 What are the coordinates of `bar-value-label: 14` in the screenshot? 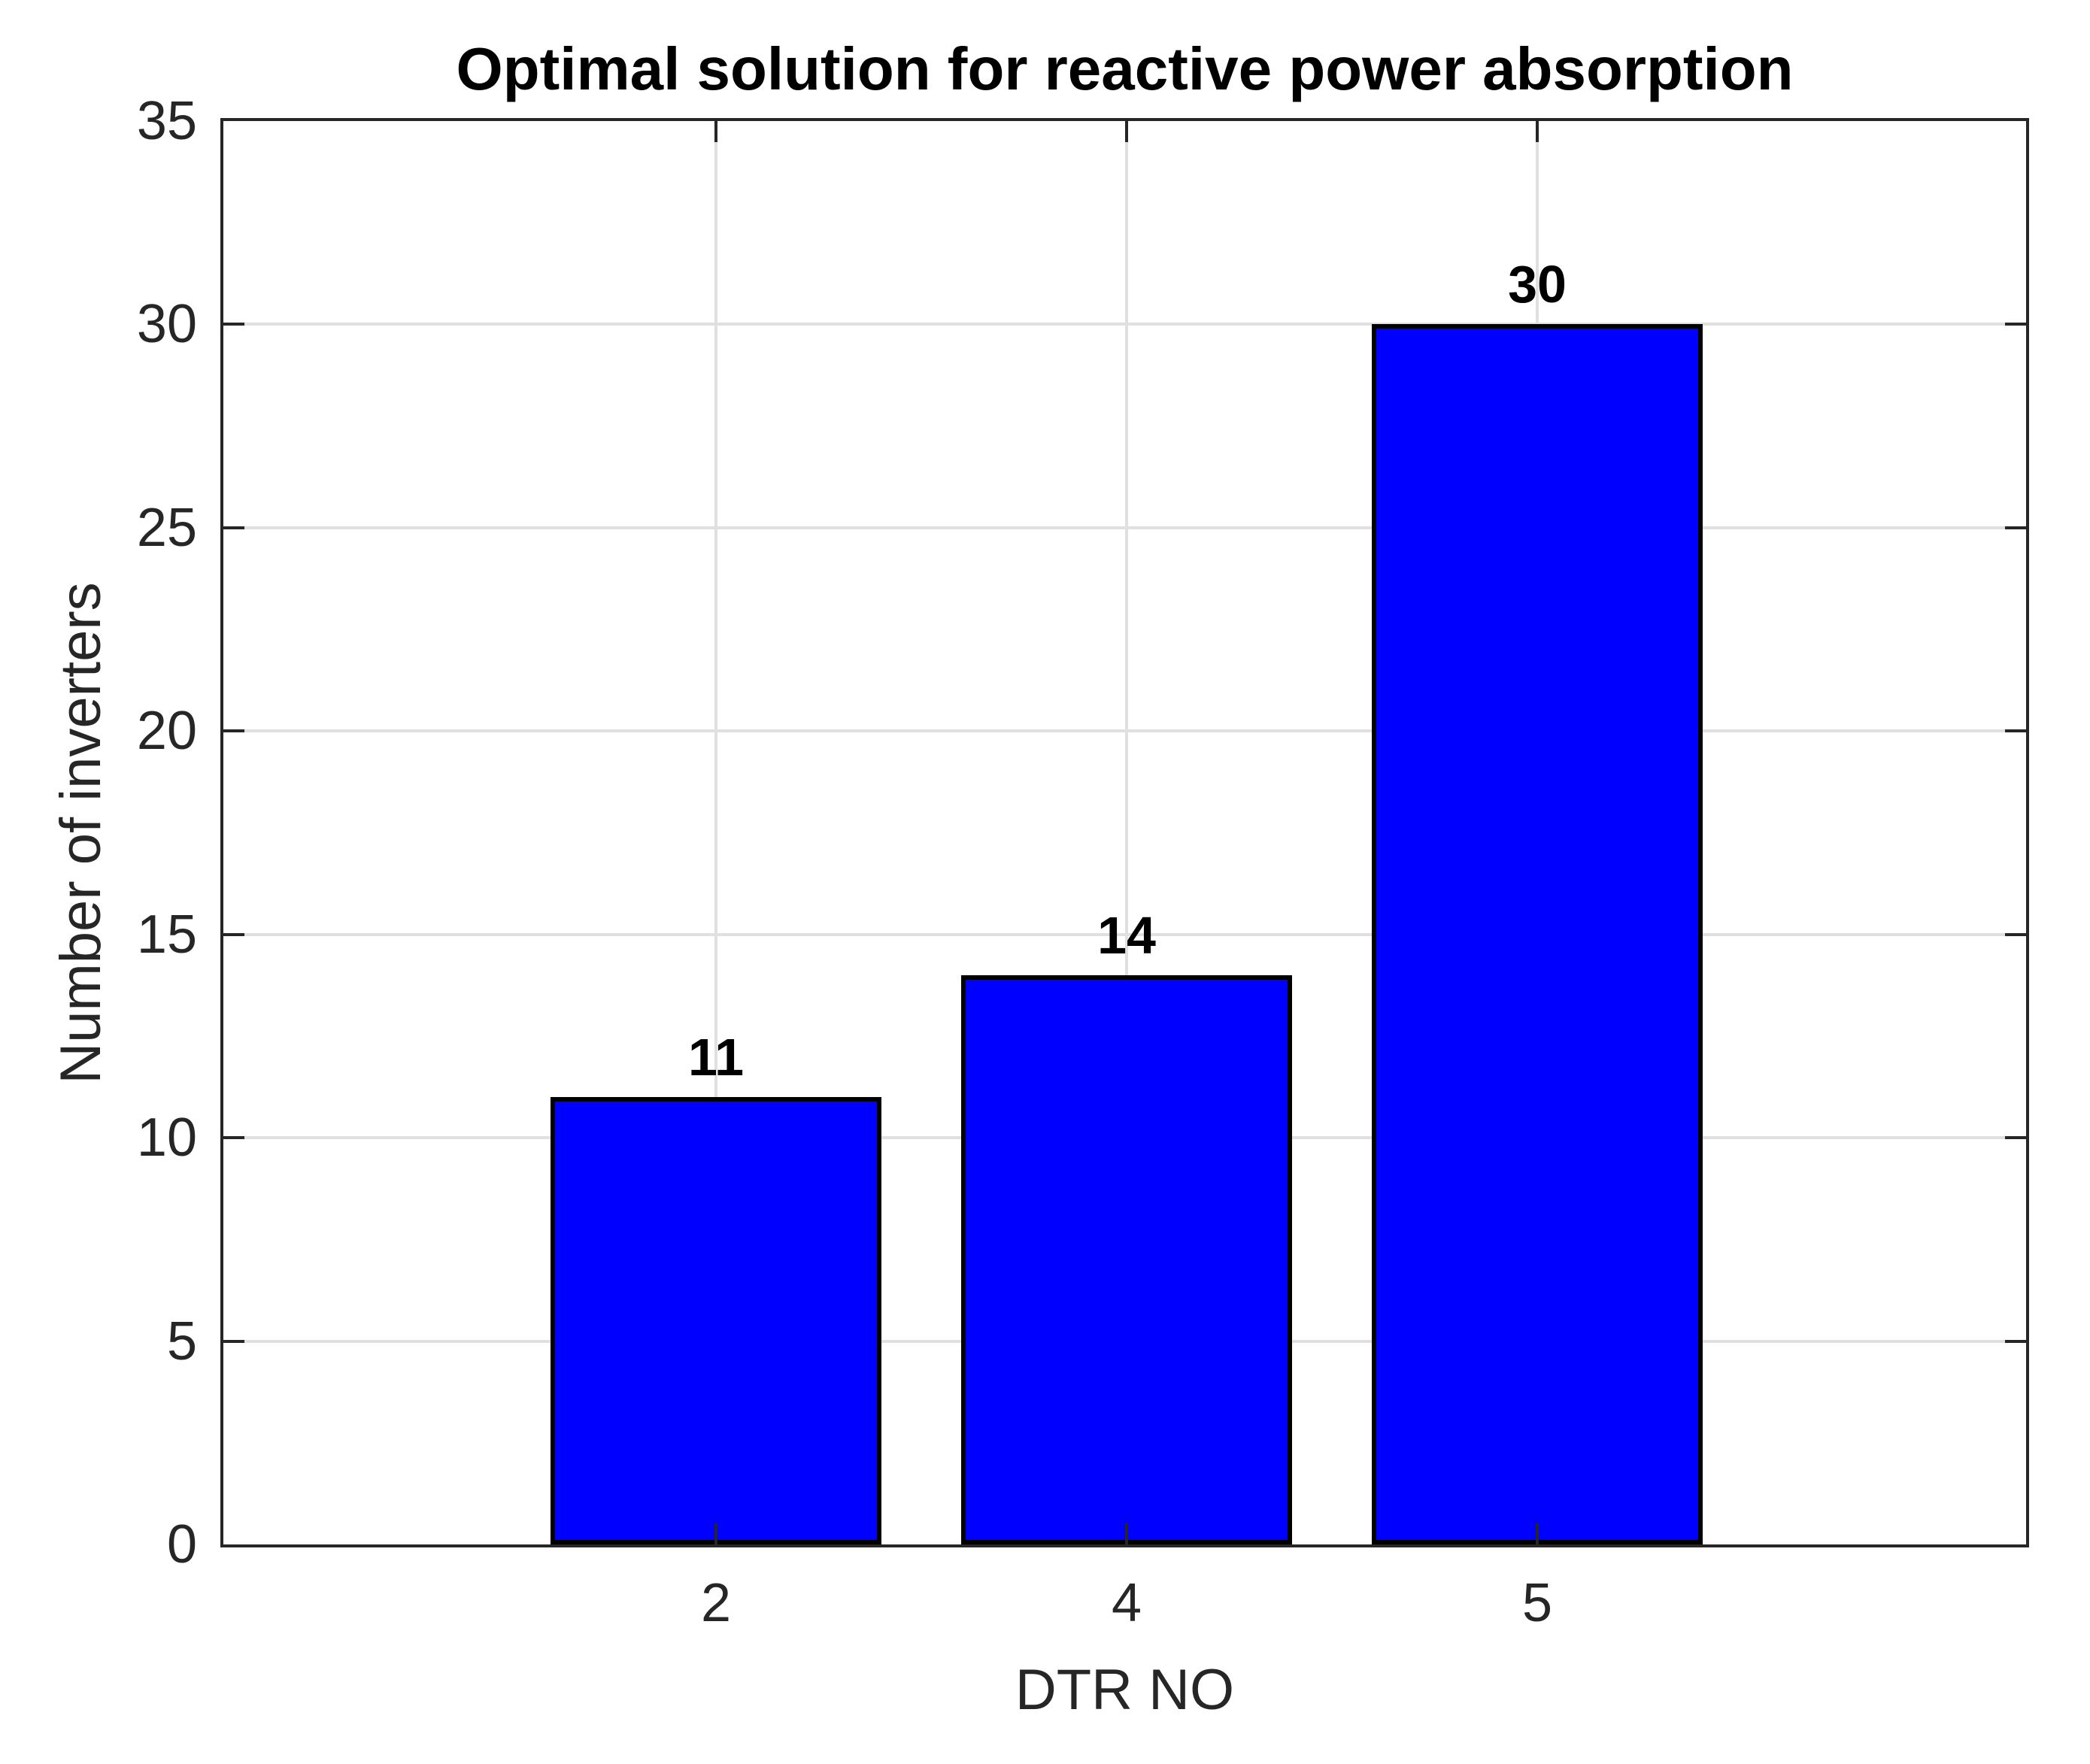 It's located at (1126, 935).